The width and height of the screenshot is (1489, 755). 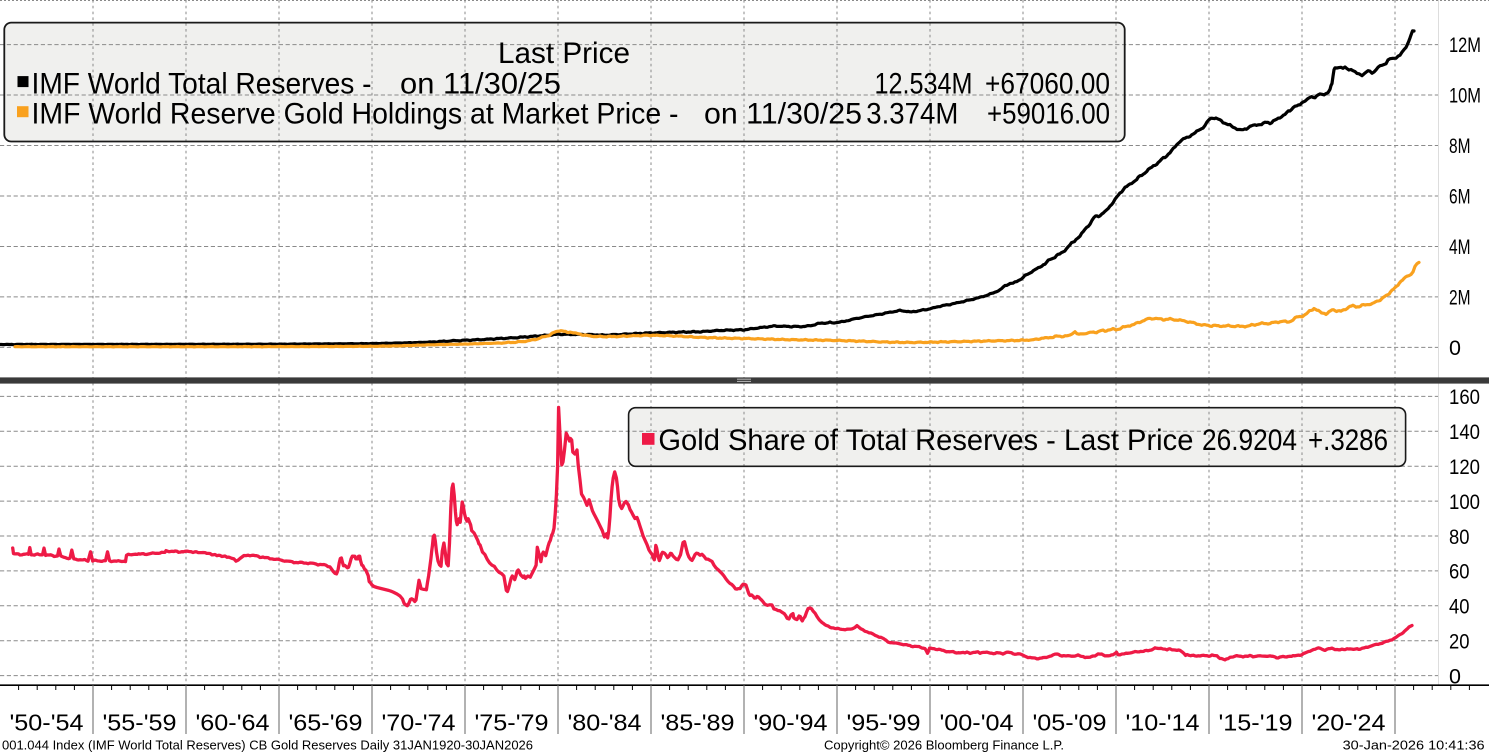 I want to click on svg-text: 4M, so click(x=1460, y=247).